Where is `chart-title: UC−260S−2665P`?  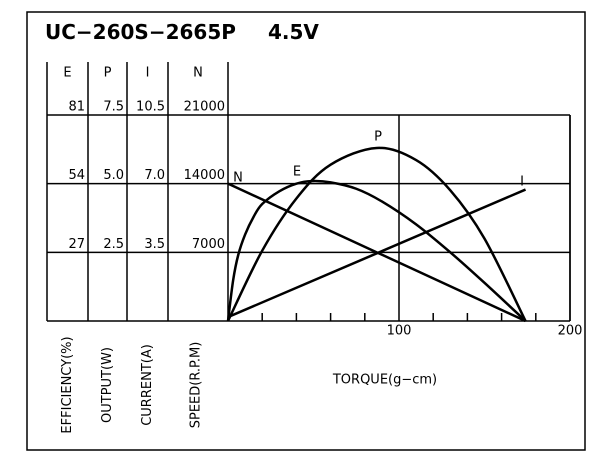
chart-title: UC−260S−2665P is located at coordinates (140, 32).